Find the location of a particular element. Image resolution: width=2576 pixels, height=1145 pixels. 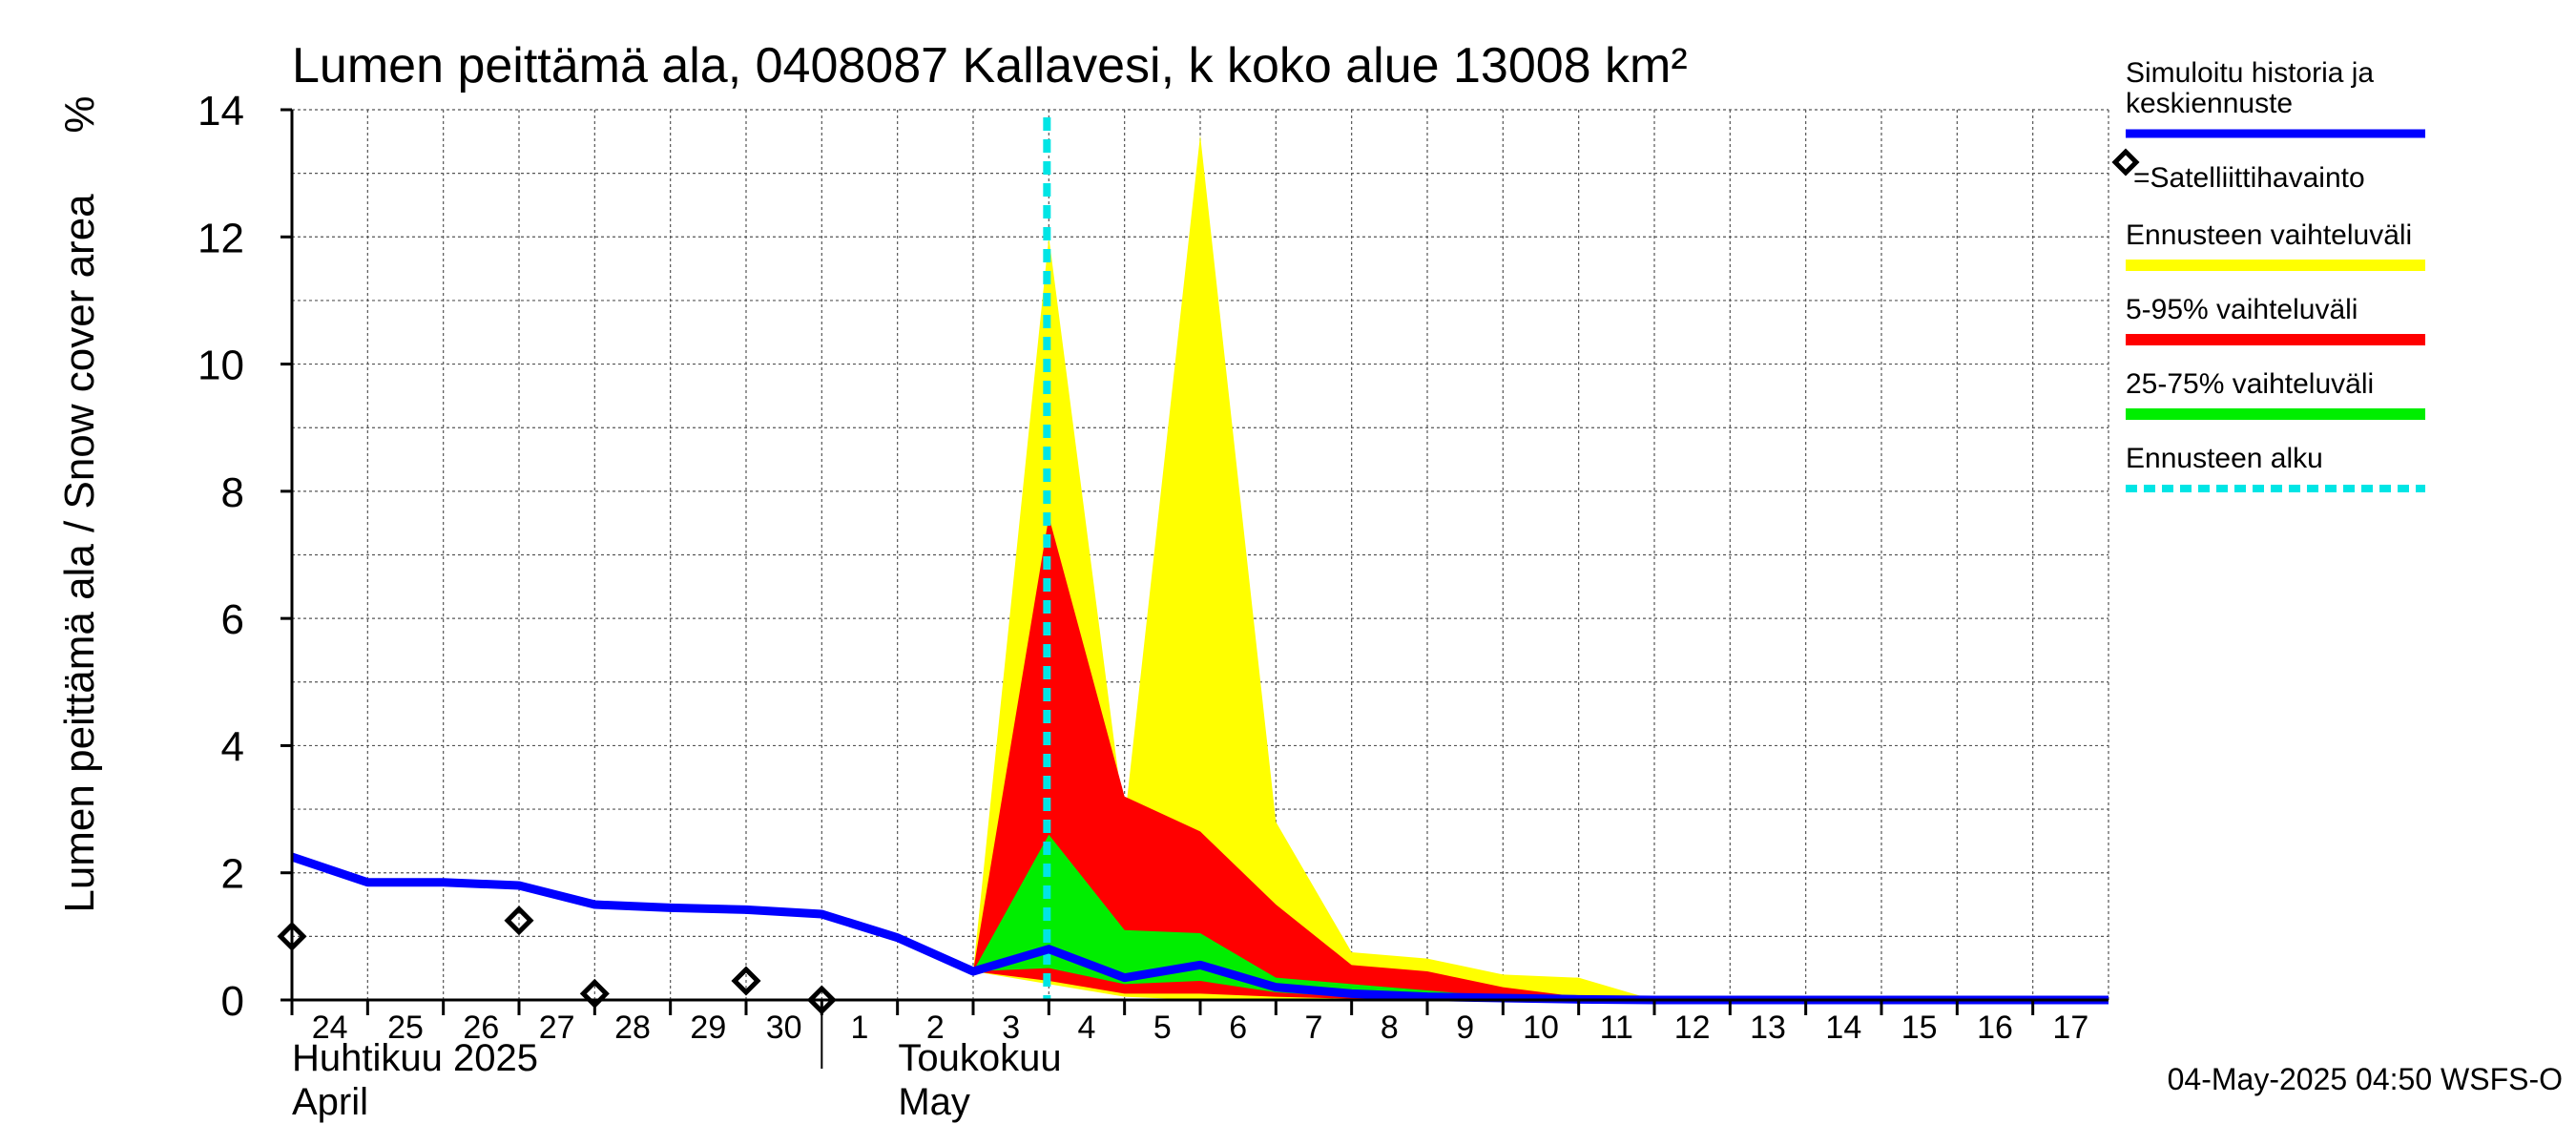

x-tick-label: 17 is located at coordinates (2070, 1028).